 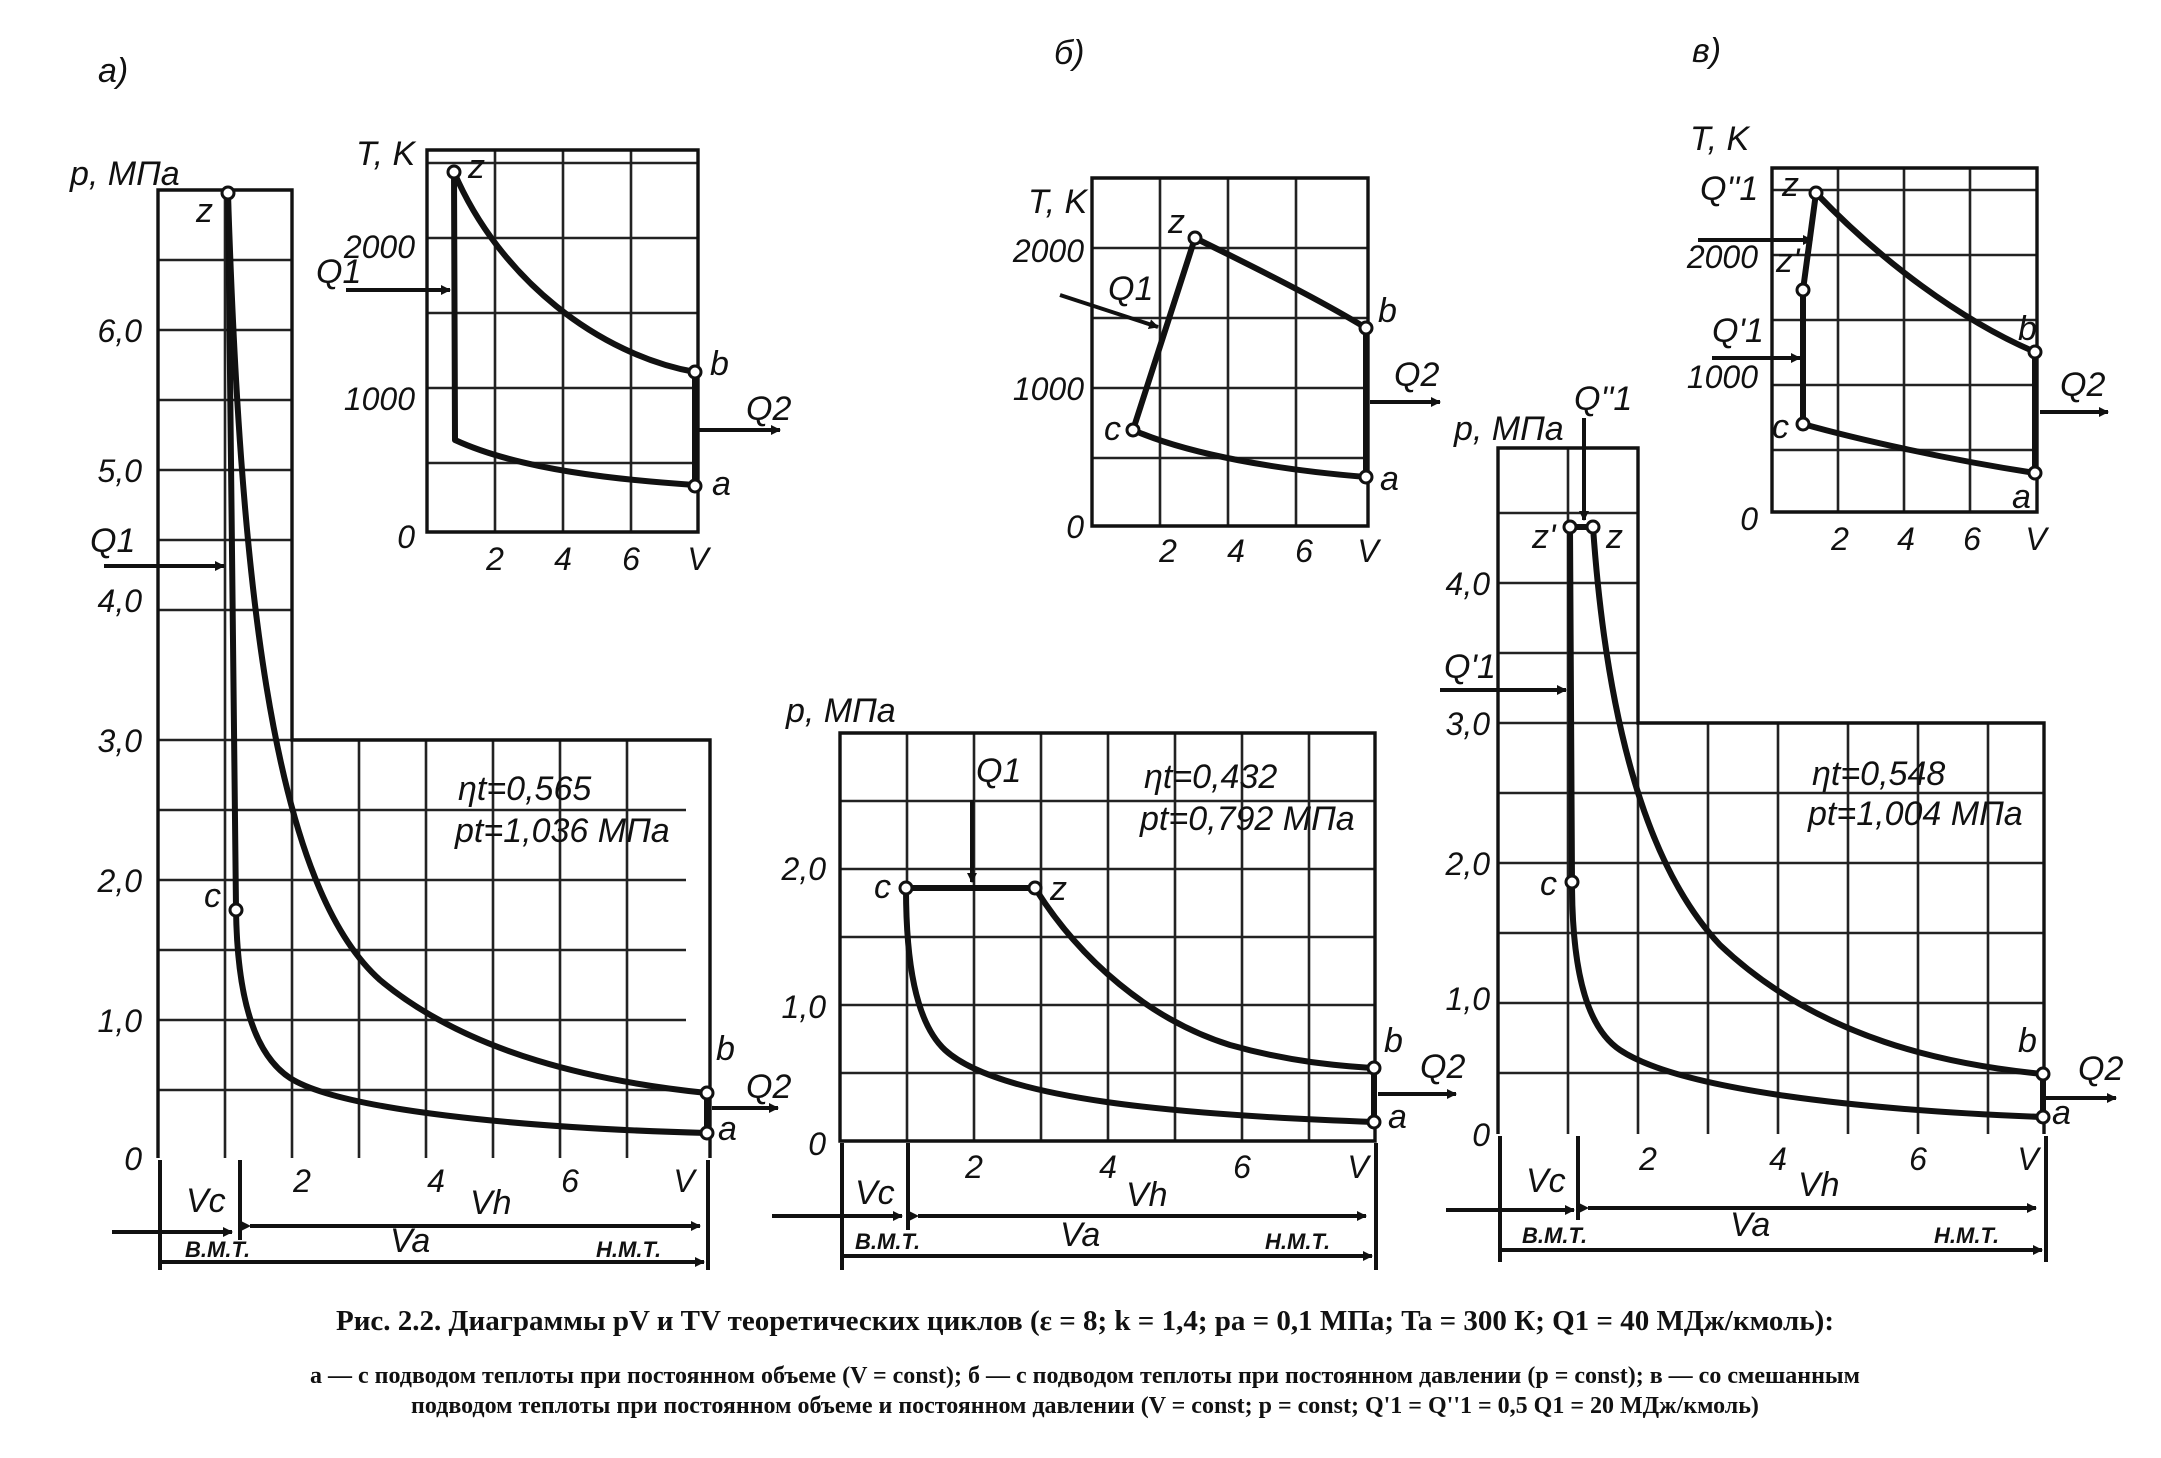 I want to click on q-p-label: Q''1, so click(x=1729, y=189).